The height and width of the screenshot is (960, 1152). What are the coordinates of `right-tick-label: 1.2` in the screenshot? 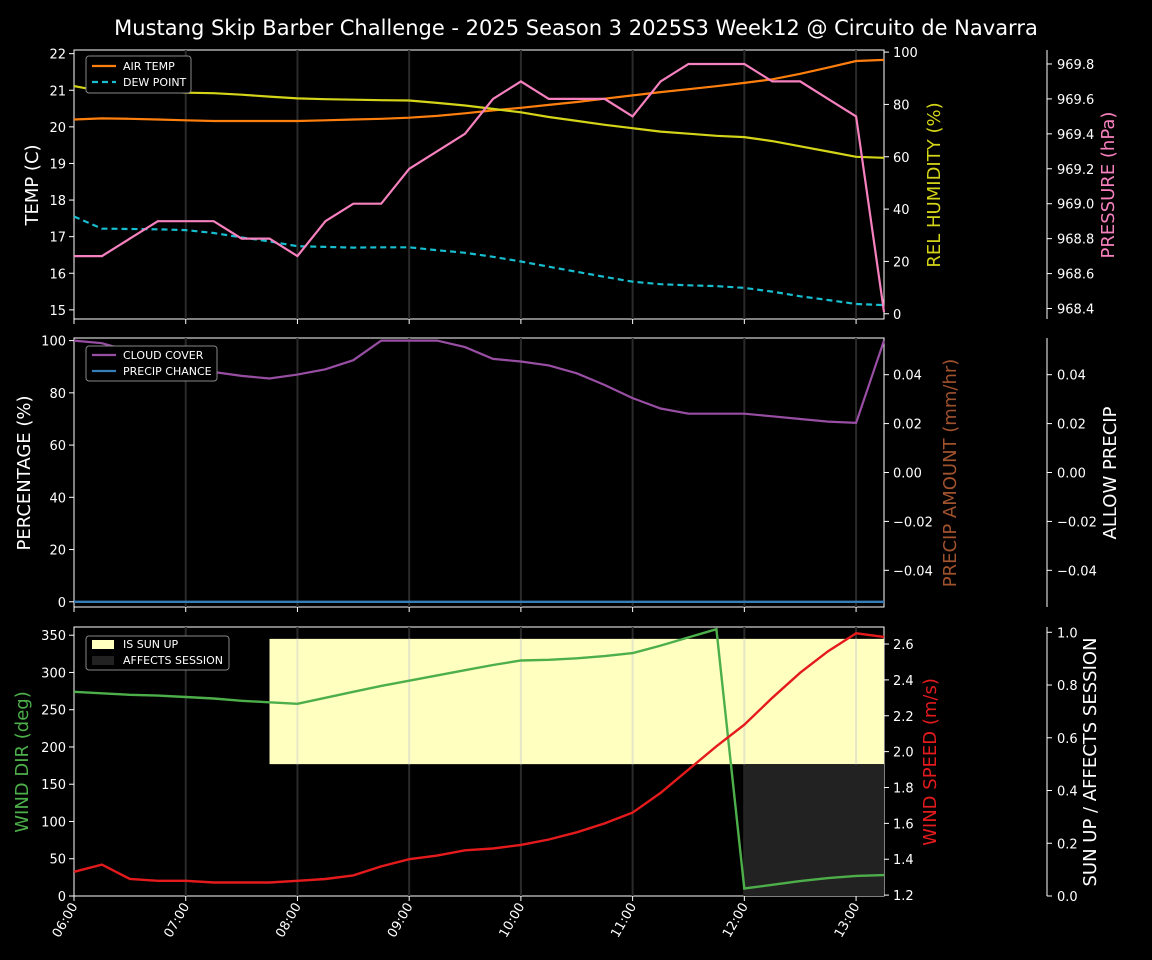 It's located at (903, 896).